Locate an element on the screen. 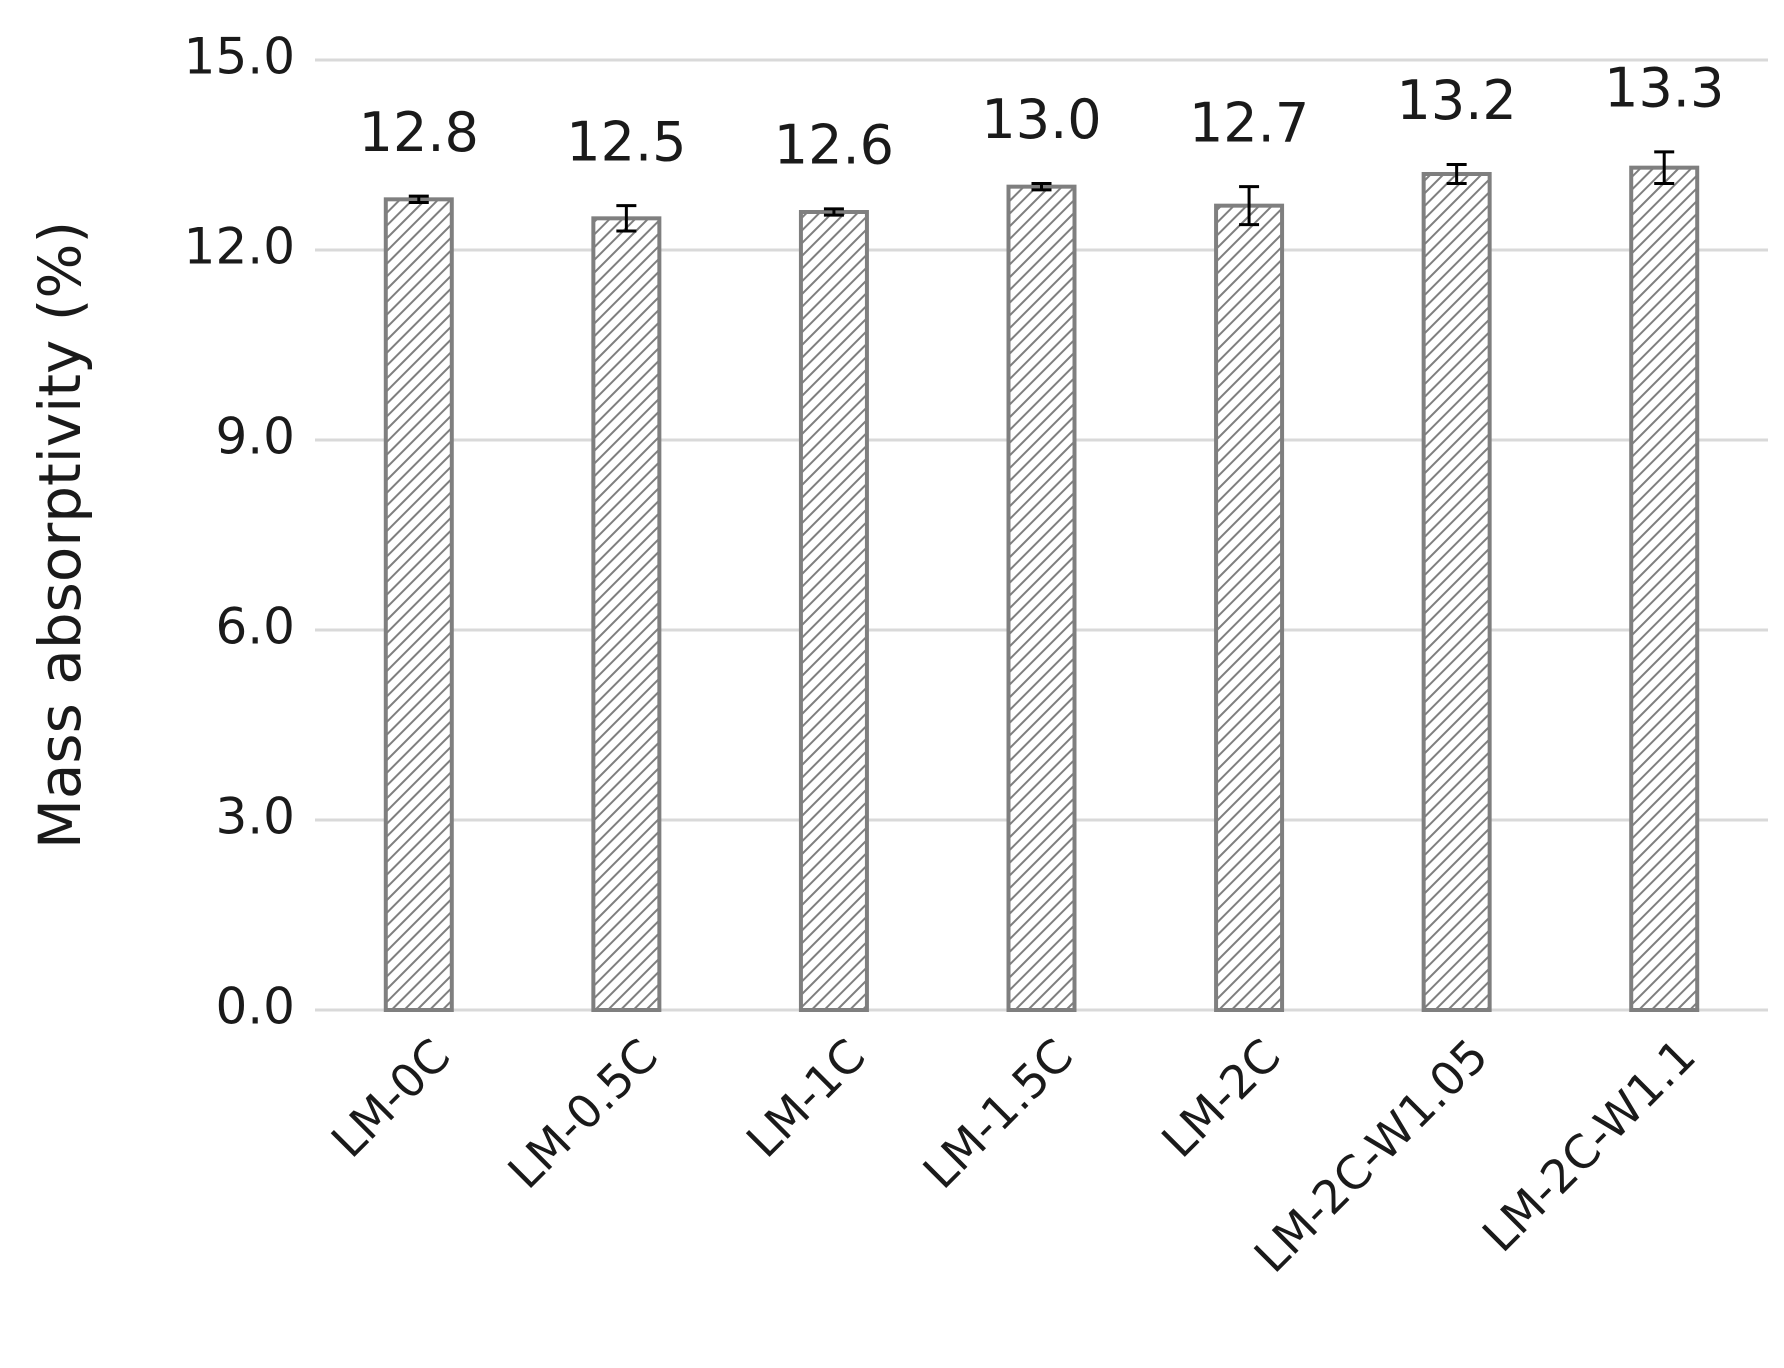 The width and height of the screenshot is (1784, 1368). data-label: 12.7 is located at coordinates (1249, 122).